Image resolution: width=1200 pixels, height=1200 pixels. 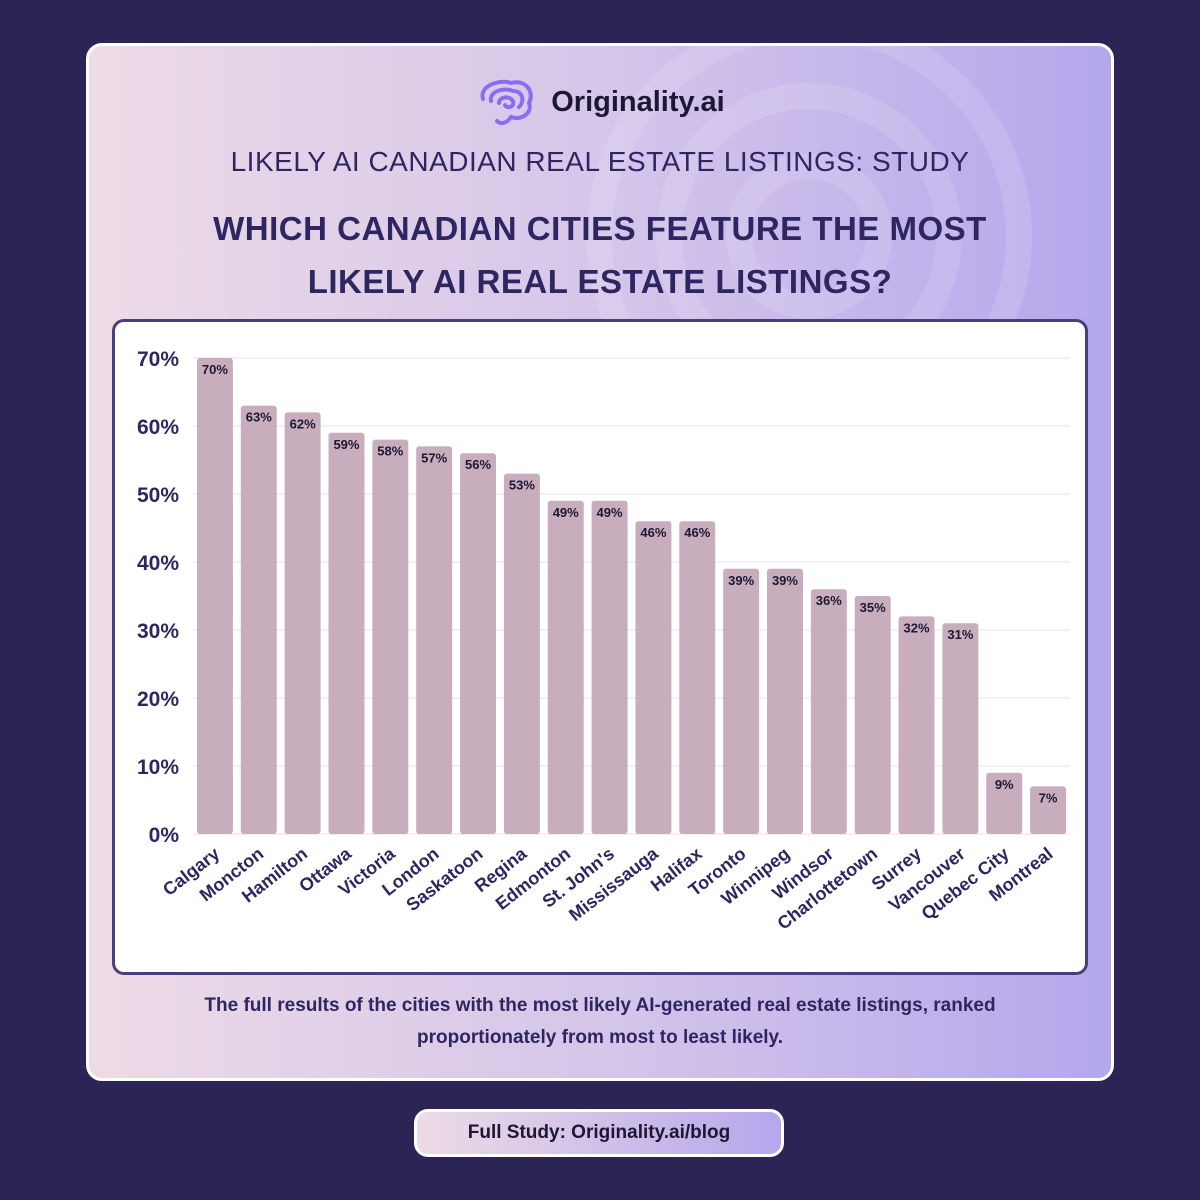 I want to click on data-label: 31%, so click(x=960, y=634).